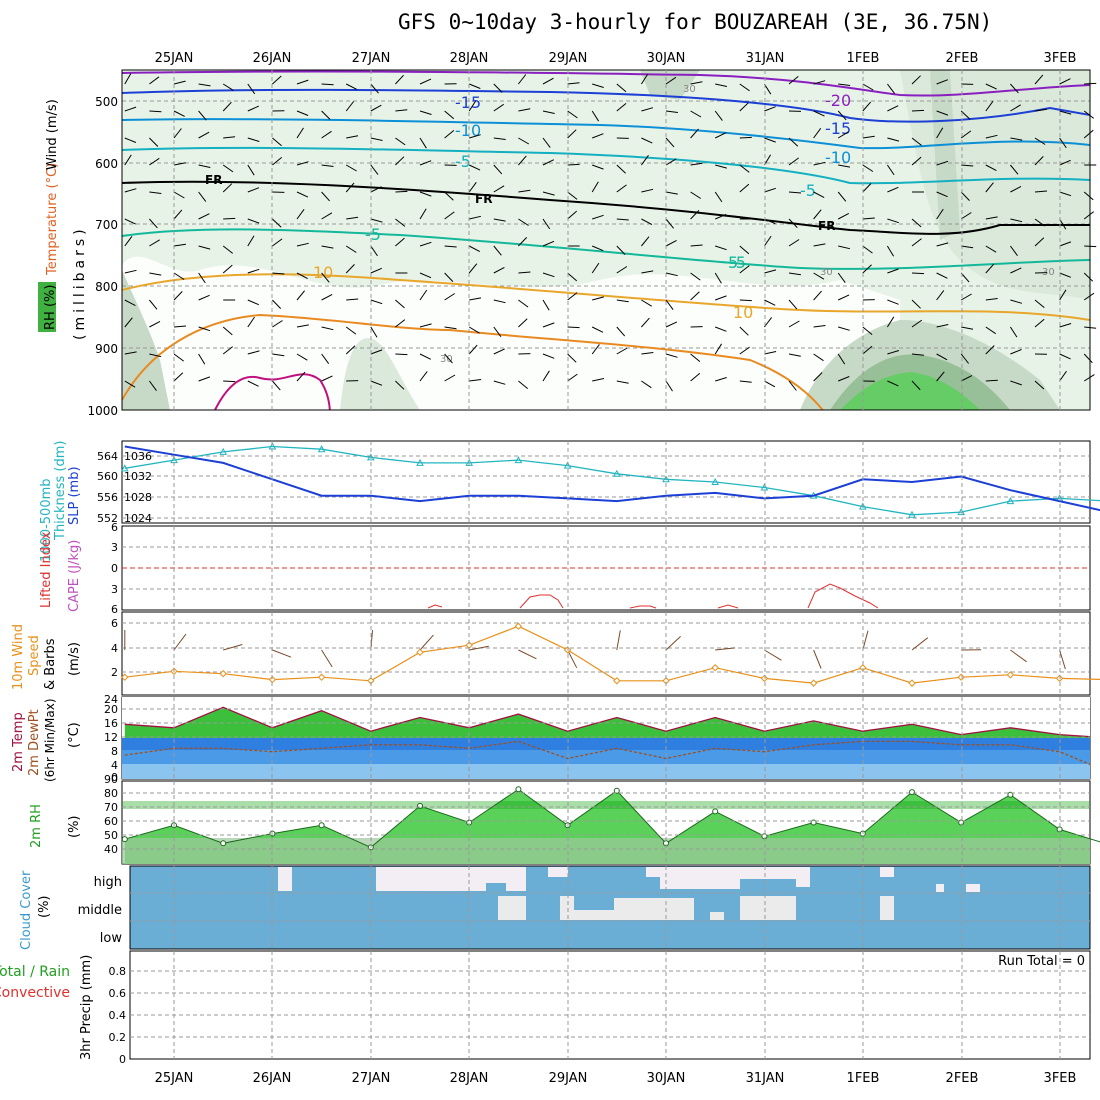  What do you see at coordinates (74, 576) in the screenshot?
I see `cape-label: CAPE (J/kg)` at bounding box center [74, 576].